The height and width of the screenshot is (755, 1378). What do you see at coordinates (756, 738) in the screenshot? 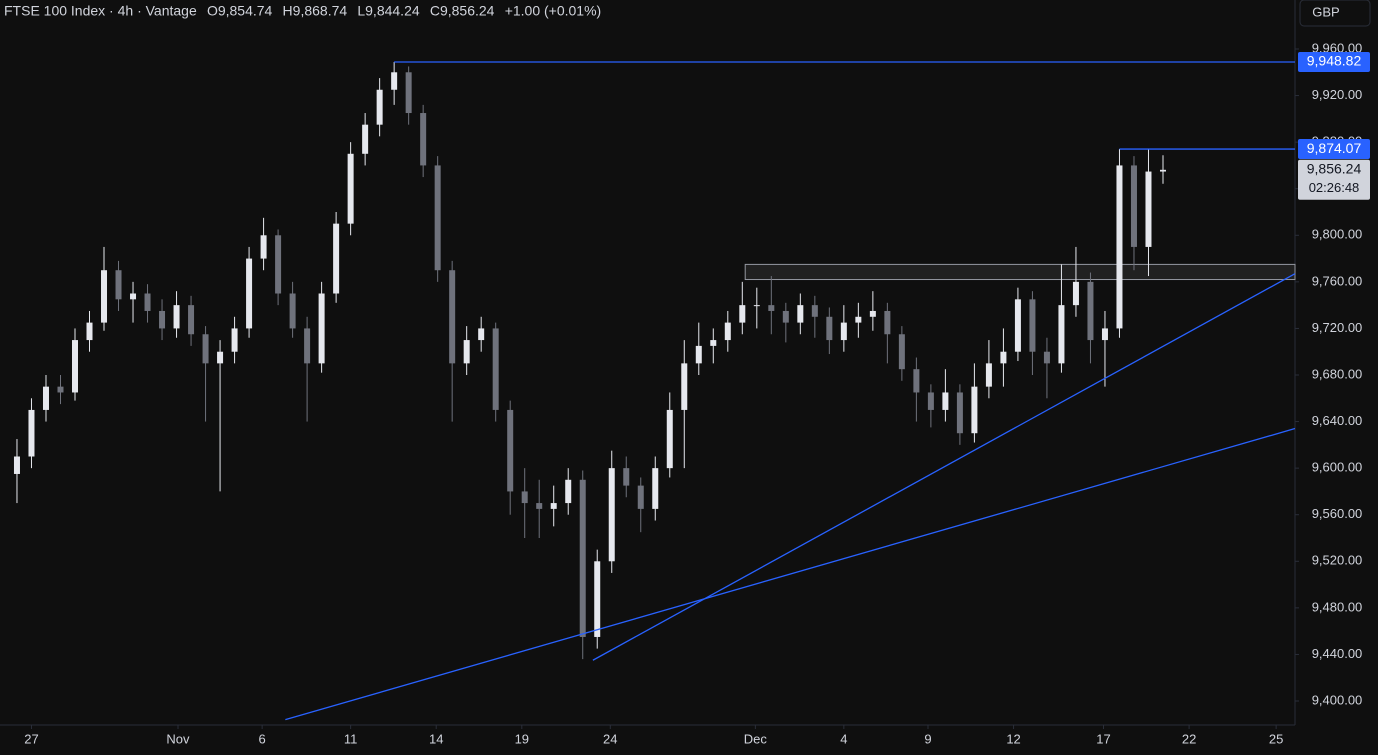
I see `x-tick-label: Dec` at bounding box center [756, 738].